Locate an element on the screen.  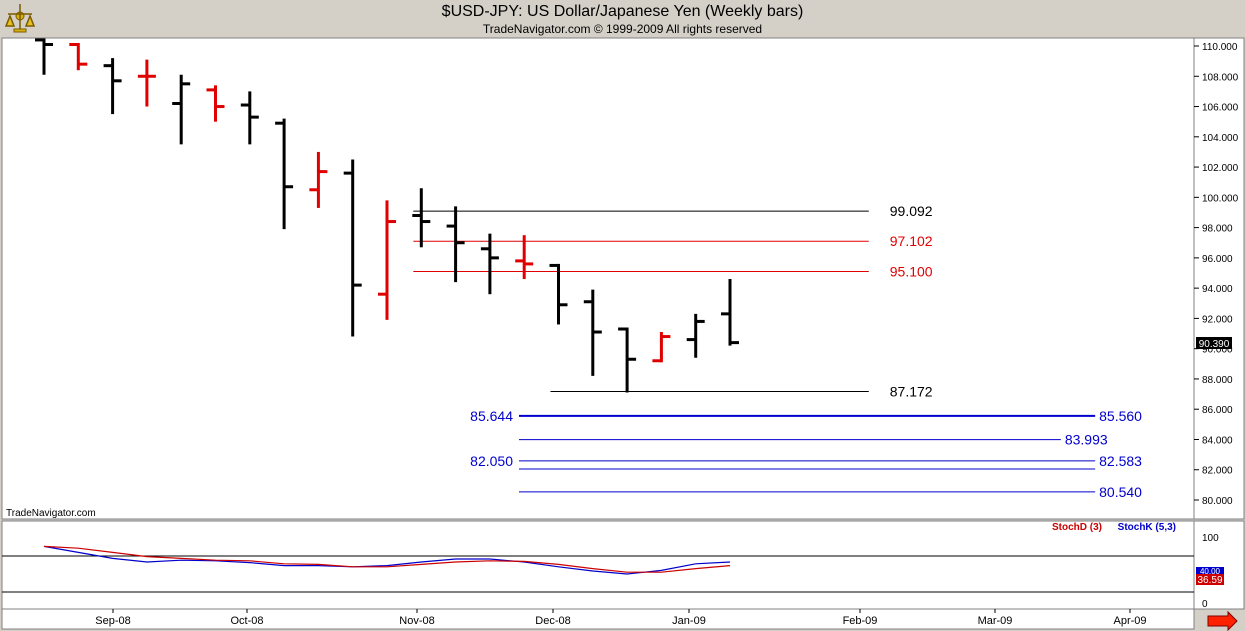
watermark-text: TradeNavigator.com is located at coordinates (51, 513).